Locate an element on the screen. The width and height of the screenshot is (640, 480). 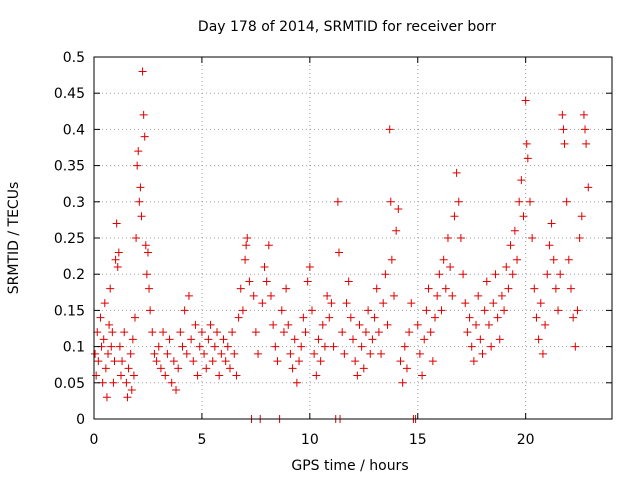
y-tick-label: 0.45 is located at coordinates (69, 94).